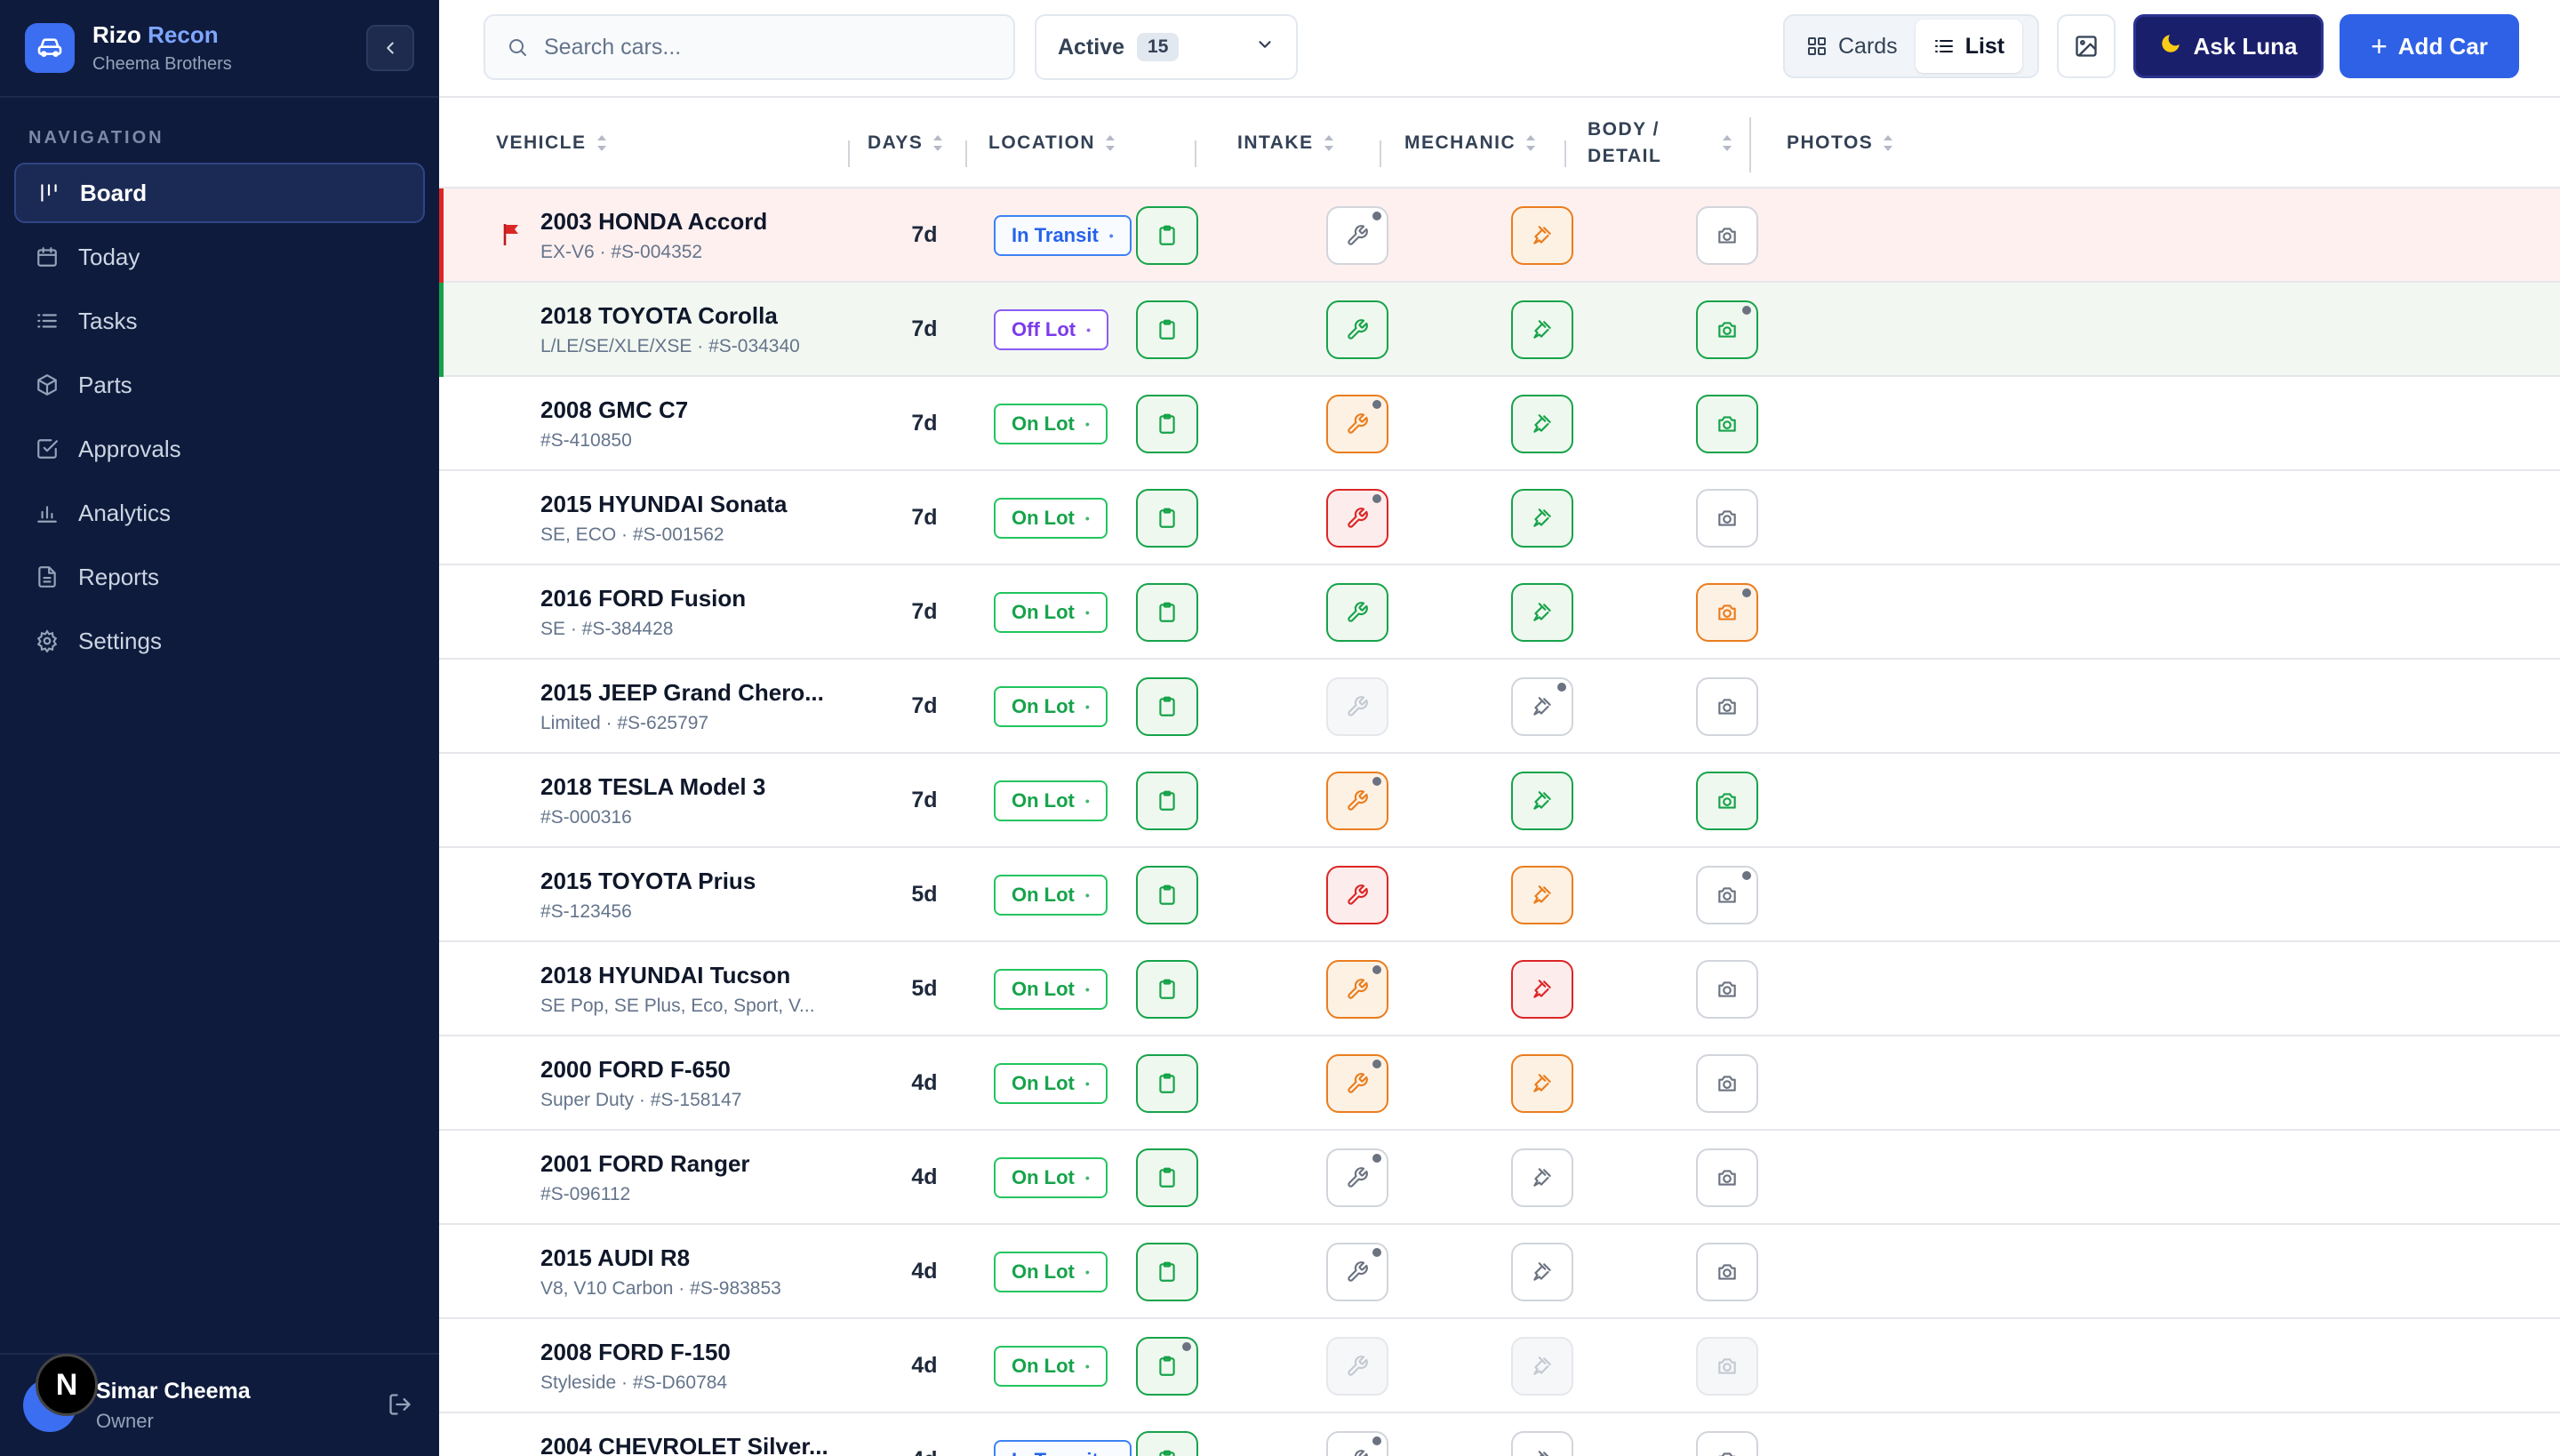 The image size is (2560, 1456). What do you see at coordinates (1499, 424) in the screenshot?
I see `table-row: 2008 GMC C7 #S-410850 7d On Lot •` at bounding box center [1499, 424].